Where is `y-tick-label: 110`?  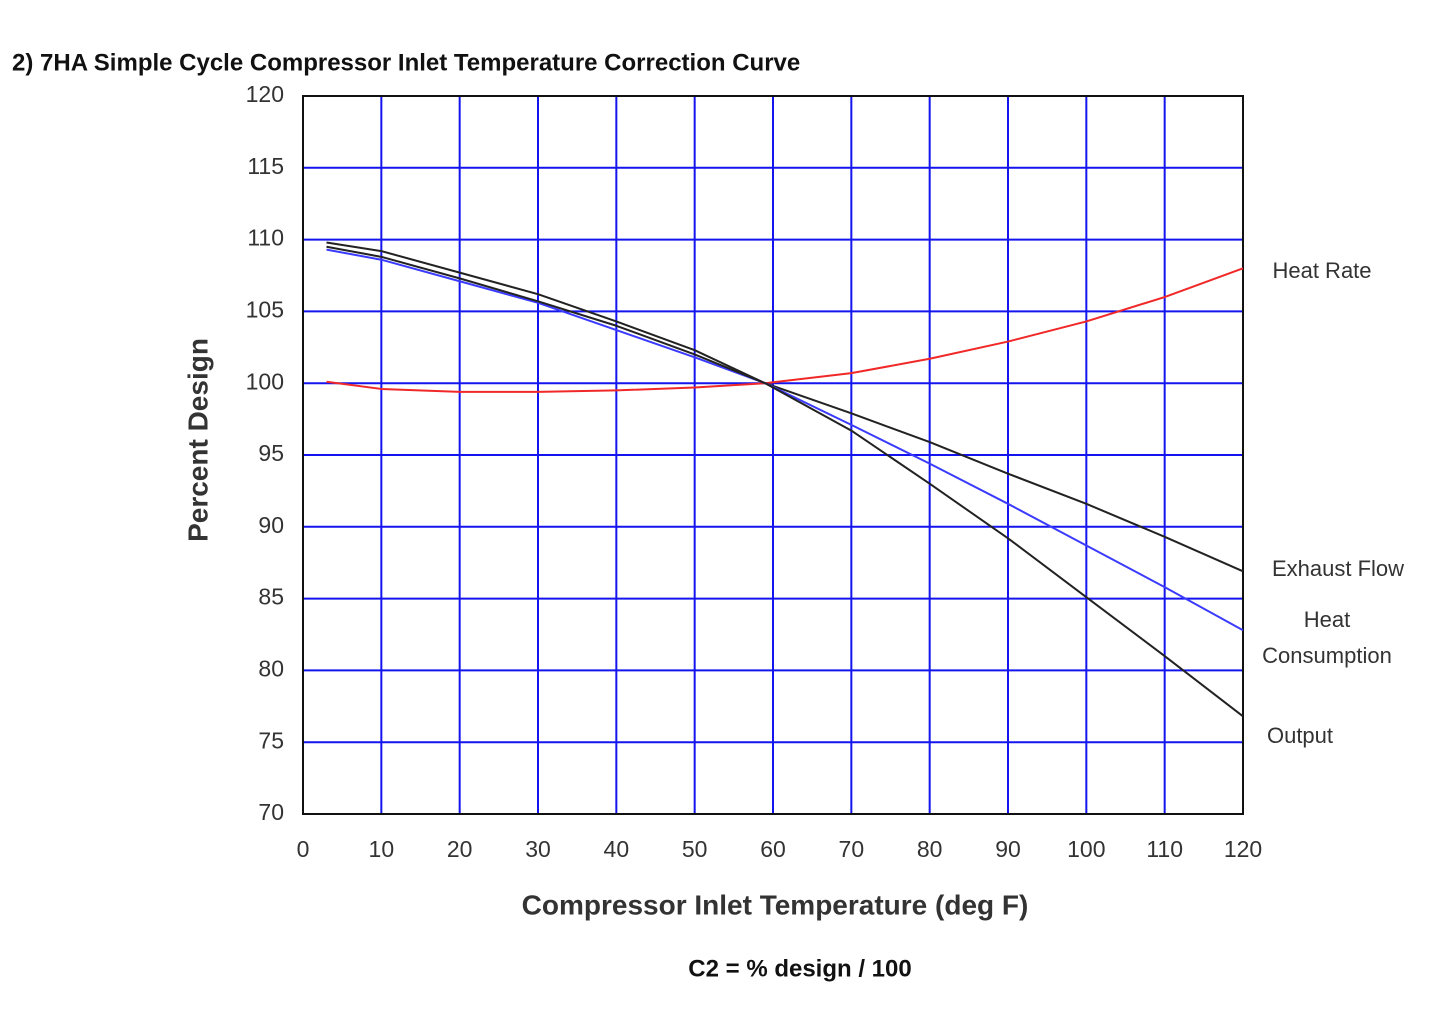 y-tick-label: 110 is located at coordinates (265, 238).